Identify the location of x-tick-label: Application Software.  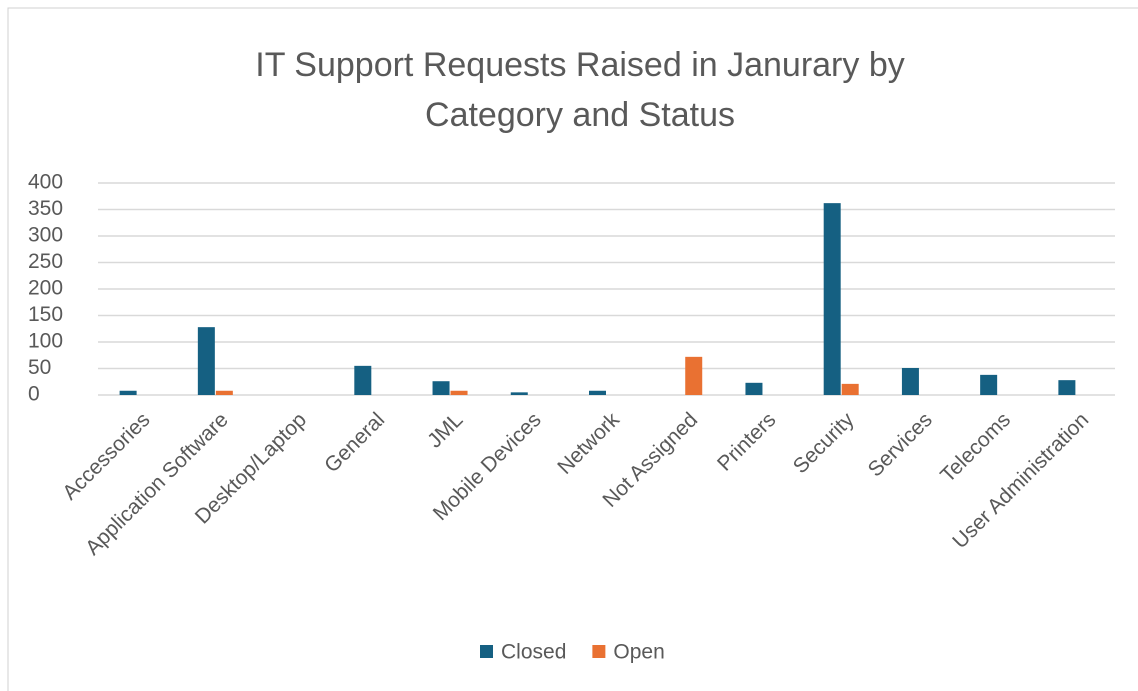
(157, 484).